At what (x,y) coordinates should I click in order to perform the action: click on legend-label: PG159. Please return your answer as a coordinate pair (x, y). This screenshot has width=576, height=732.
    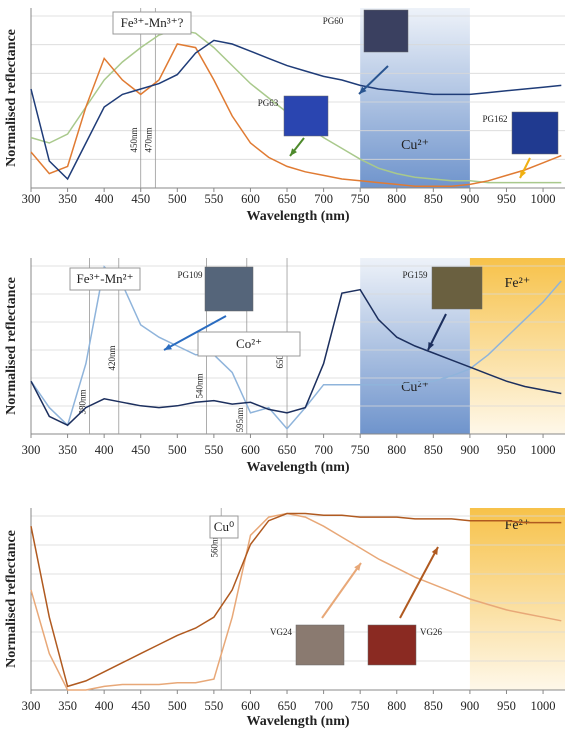
    Looking at the image, I should click on (415, 275).